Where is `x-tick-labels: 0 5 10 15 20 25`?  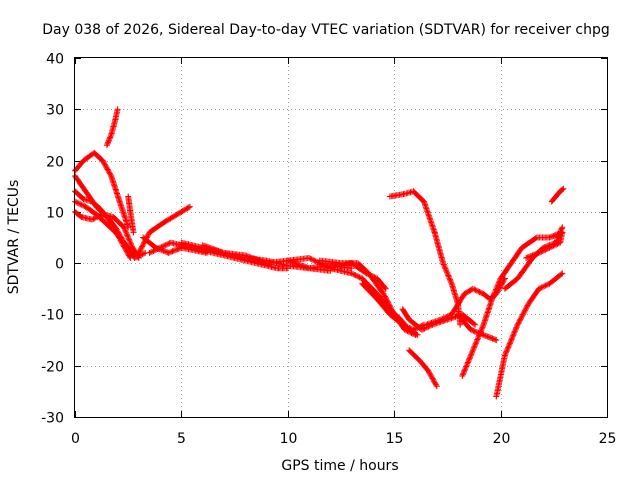 x-tick-labels: 0 5 10 15 20 25 is located at coordinates (343, 439).